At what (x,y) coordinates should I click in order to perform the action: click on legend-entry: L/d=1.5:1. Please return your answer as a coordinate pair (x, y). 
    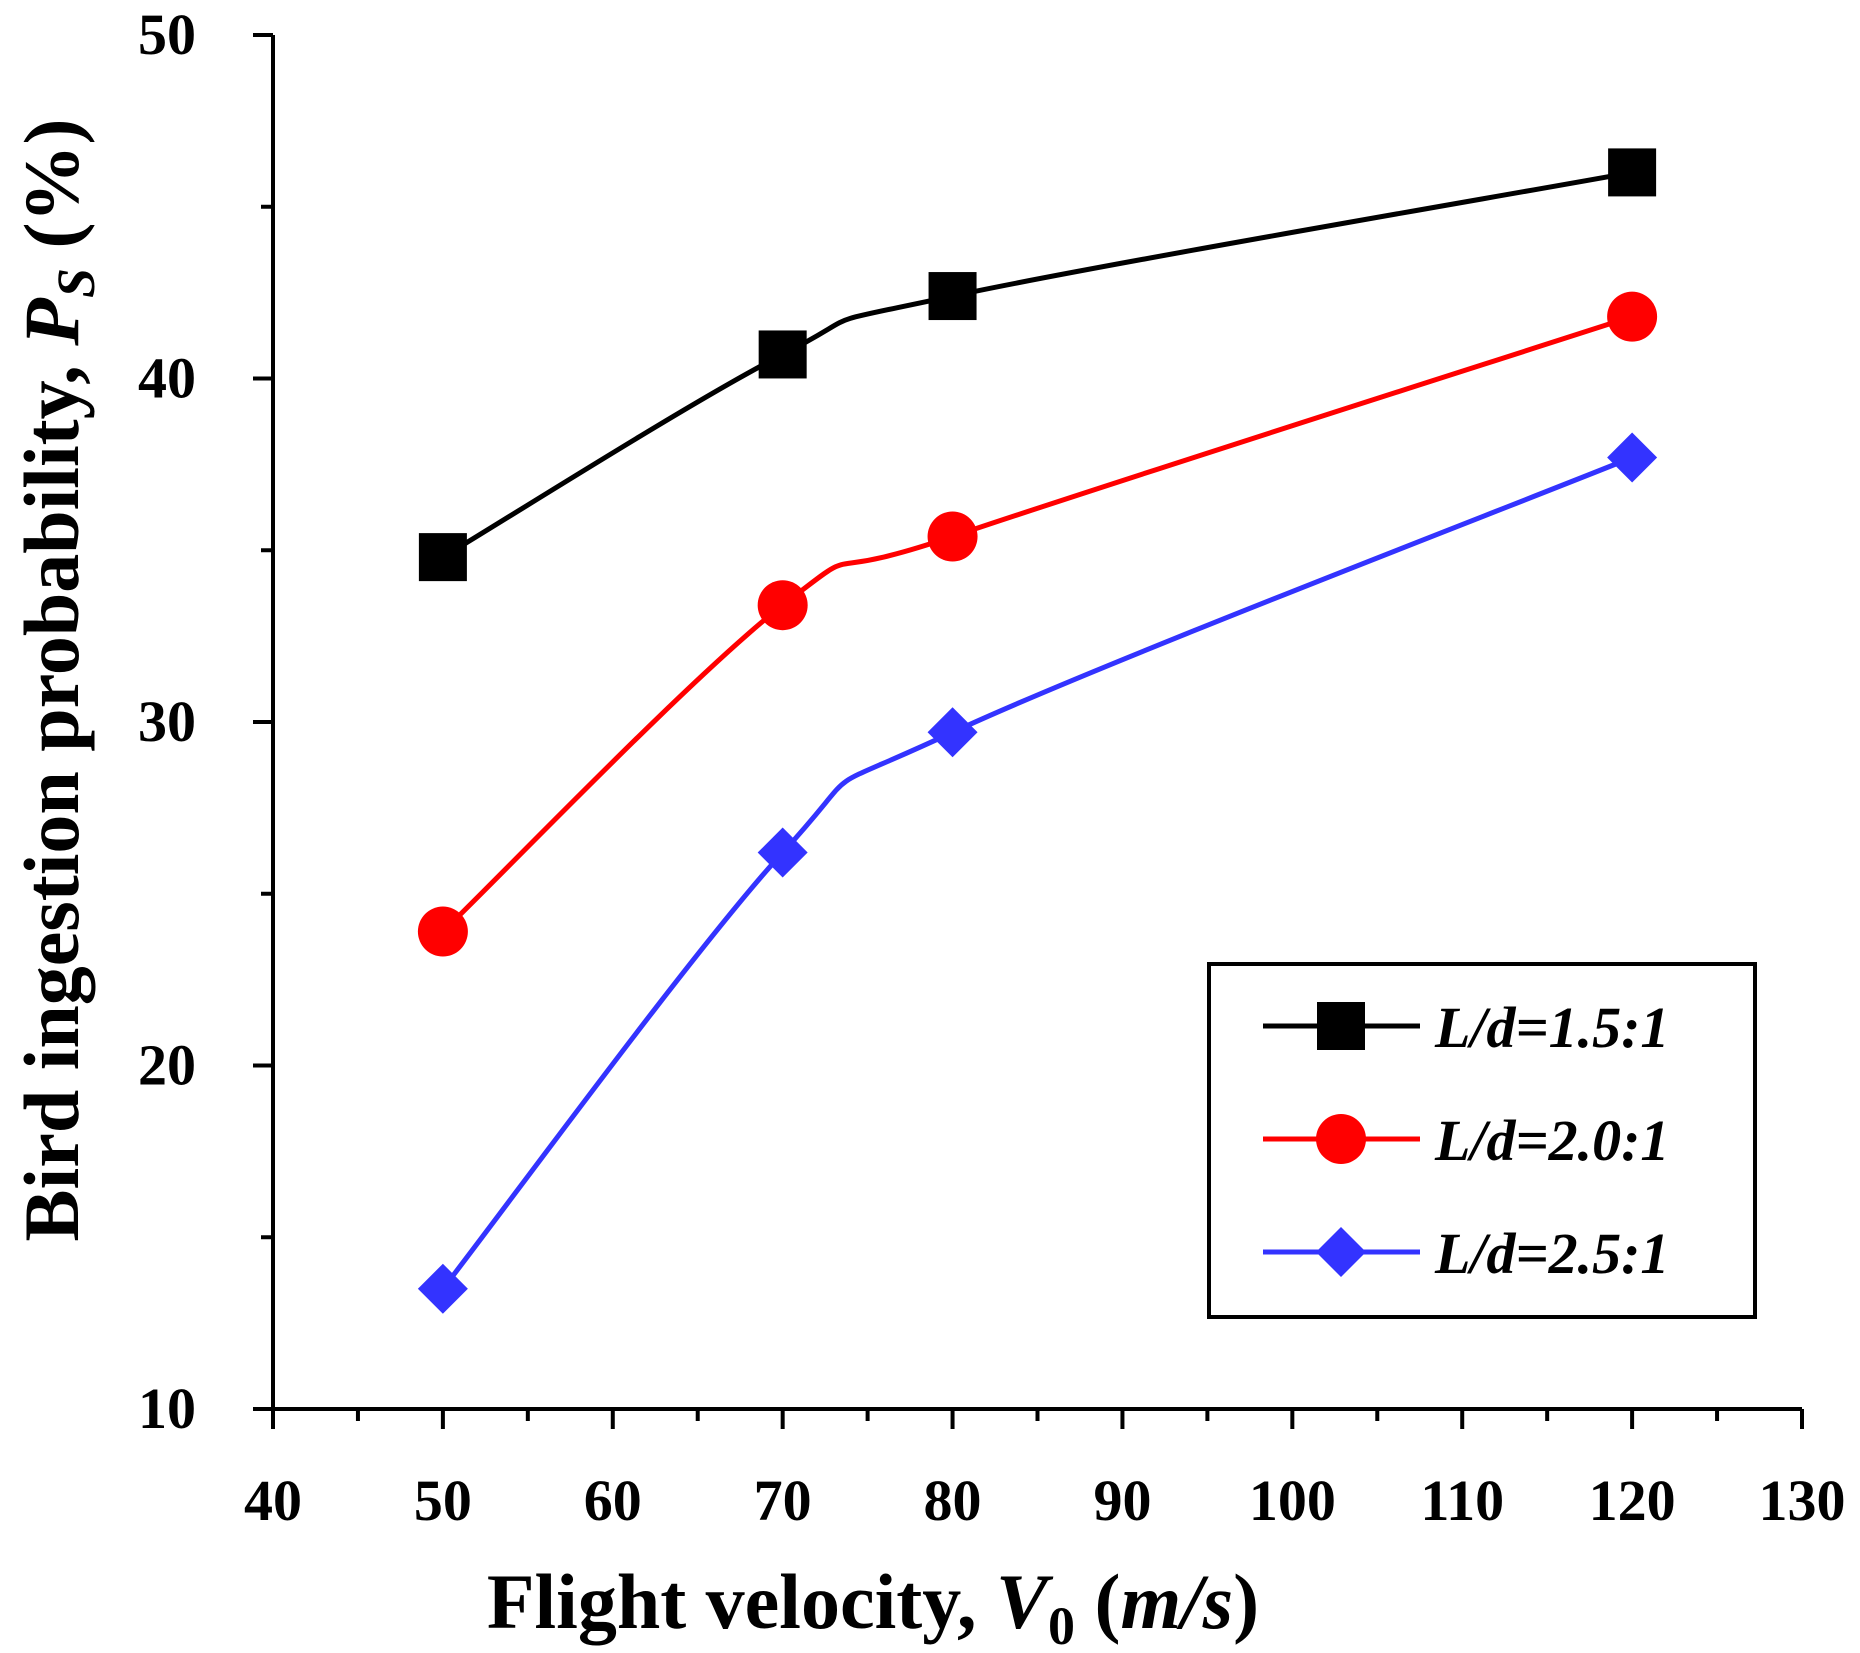
    Looking at the image, I should click on (1466, 1027).